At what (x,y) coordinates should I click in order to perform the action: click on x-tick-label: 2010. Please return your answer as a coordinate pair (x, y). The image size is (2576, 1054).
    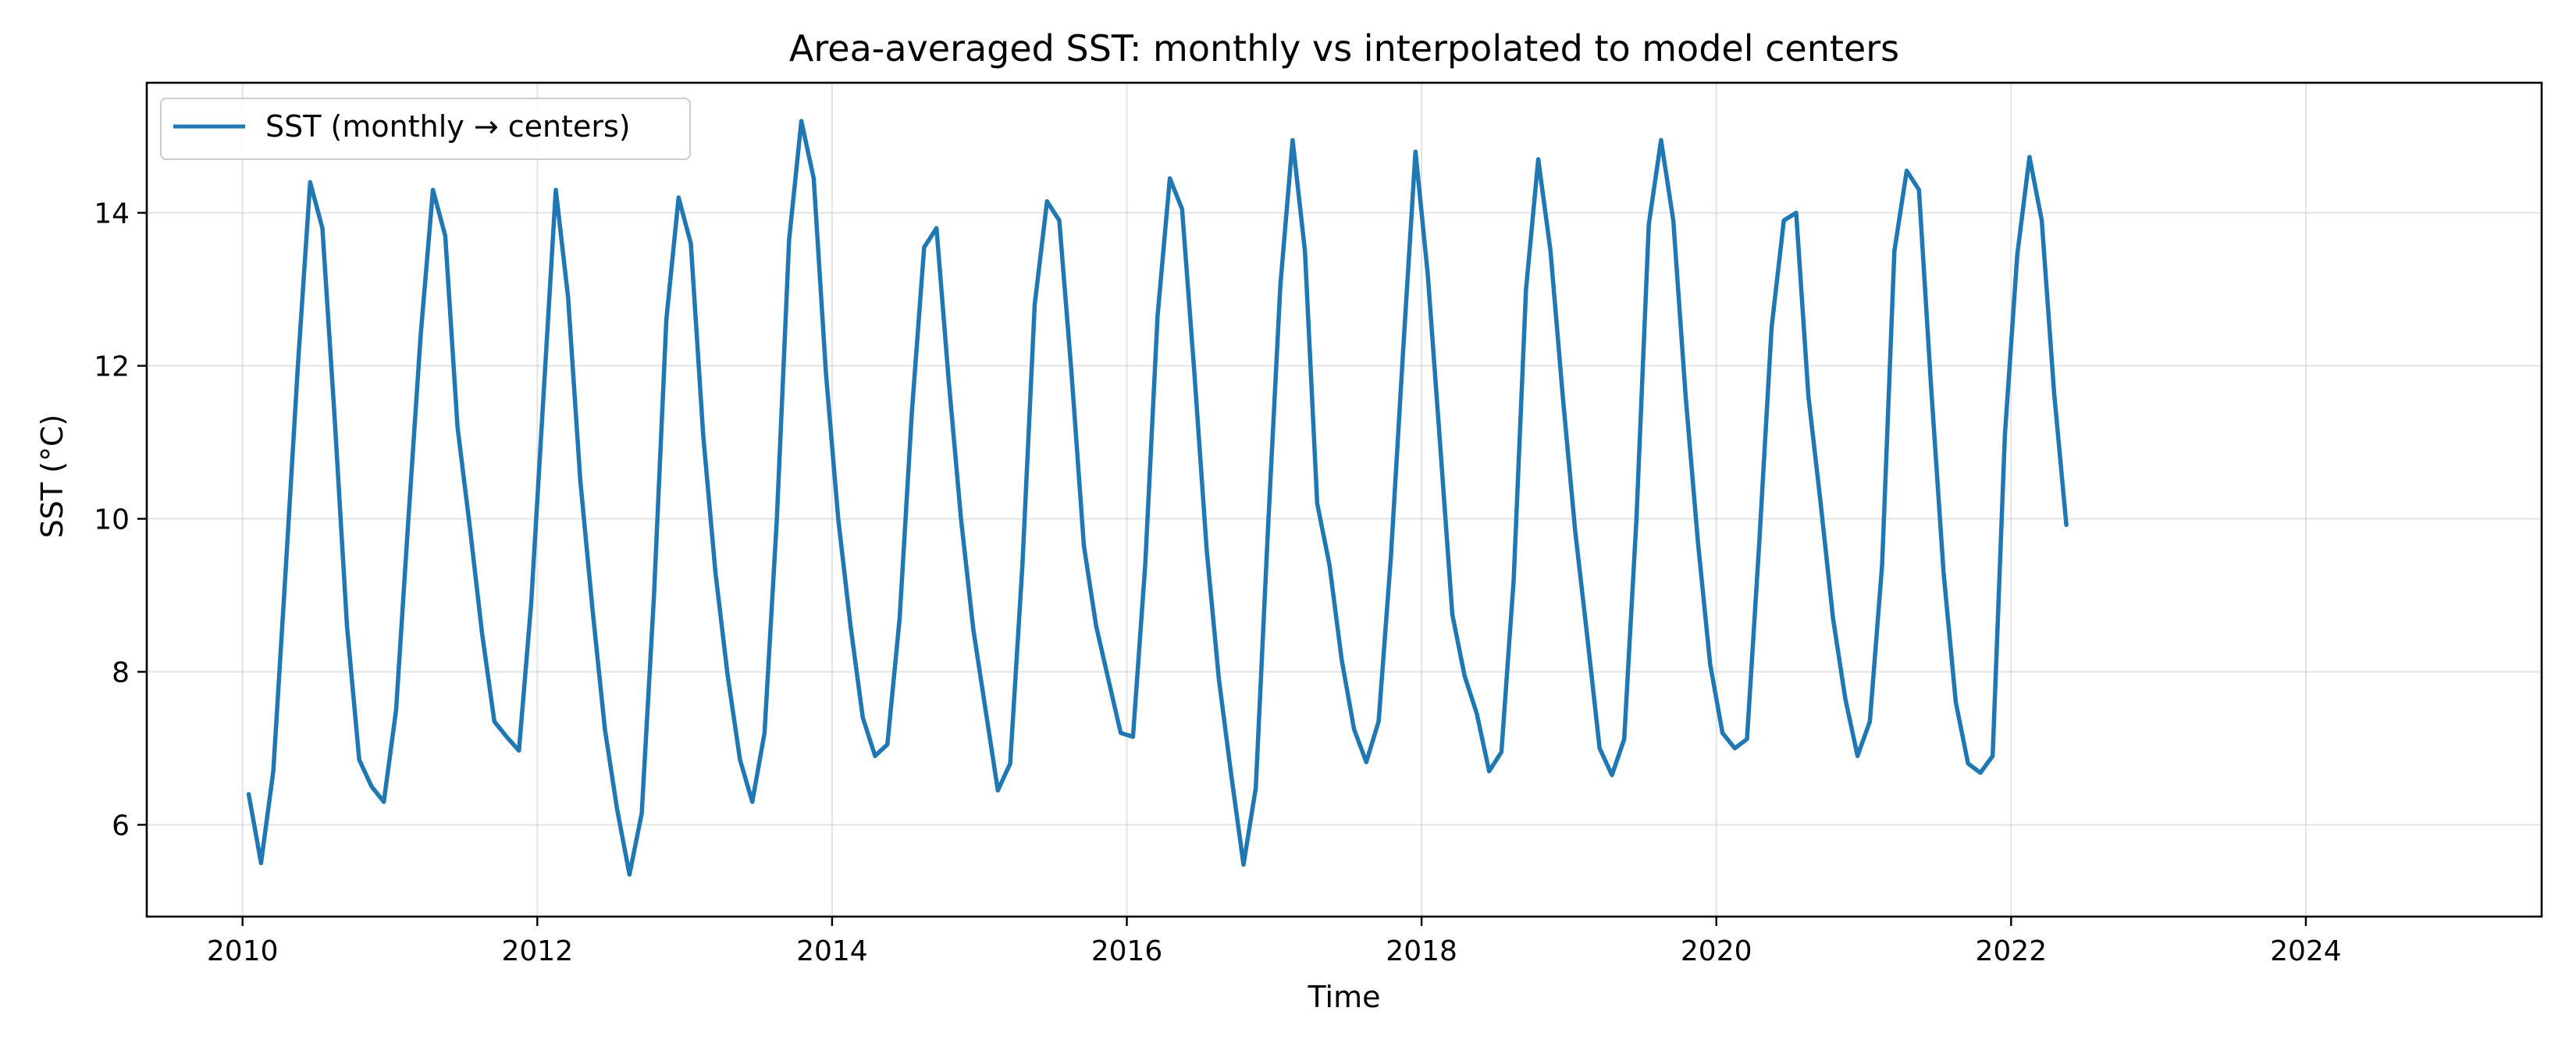
    Looking at the image, I should click on (243, 951).